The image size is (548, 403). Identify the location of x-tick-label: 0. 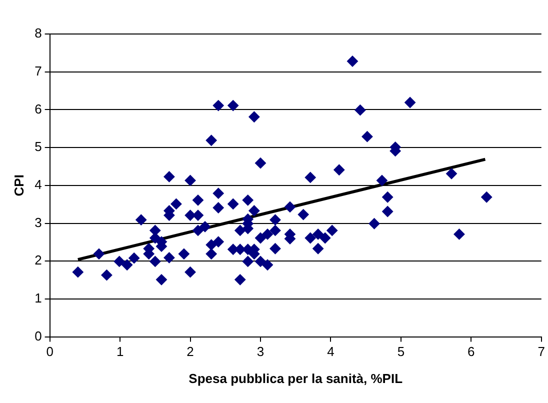
(50, 352).